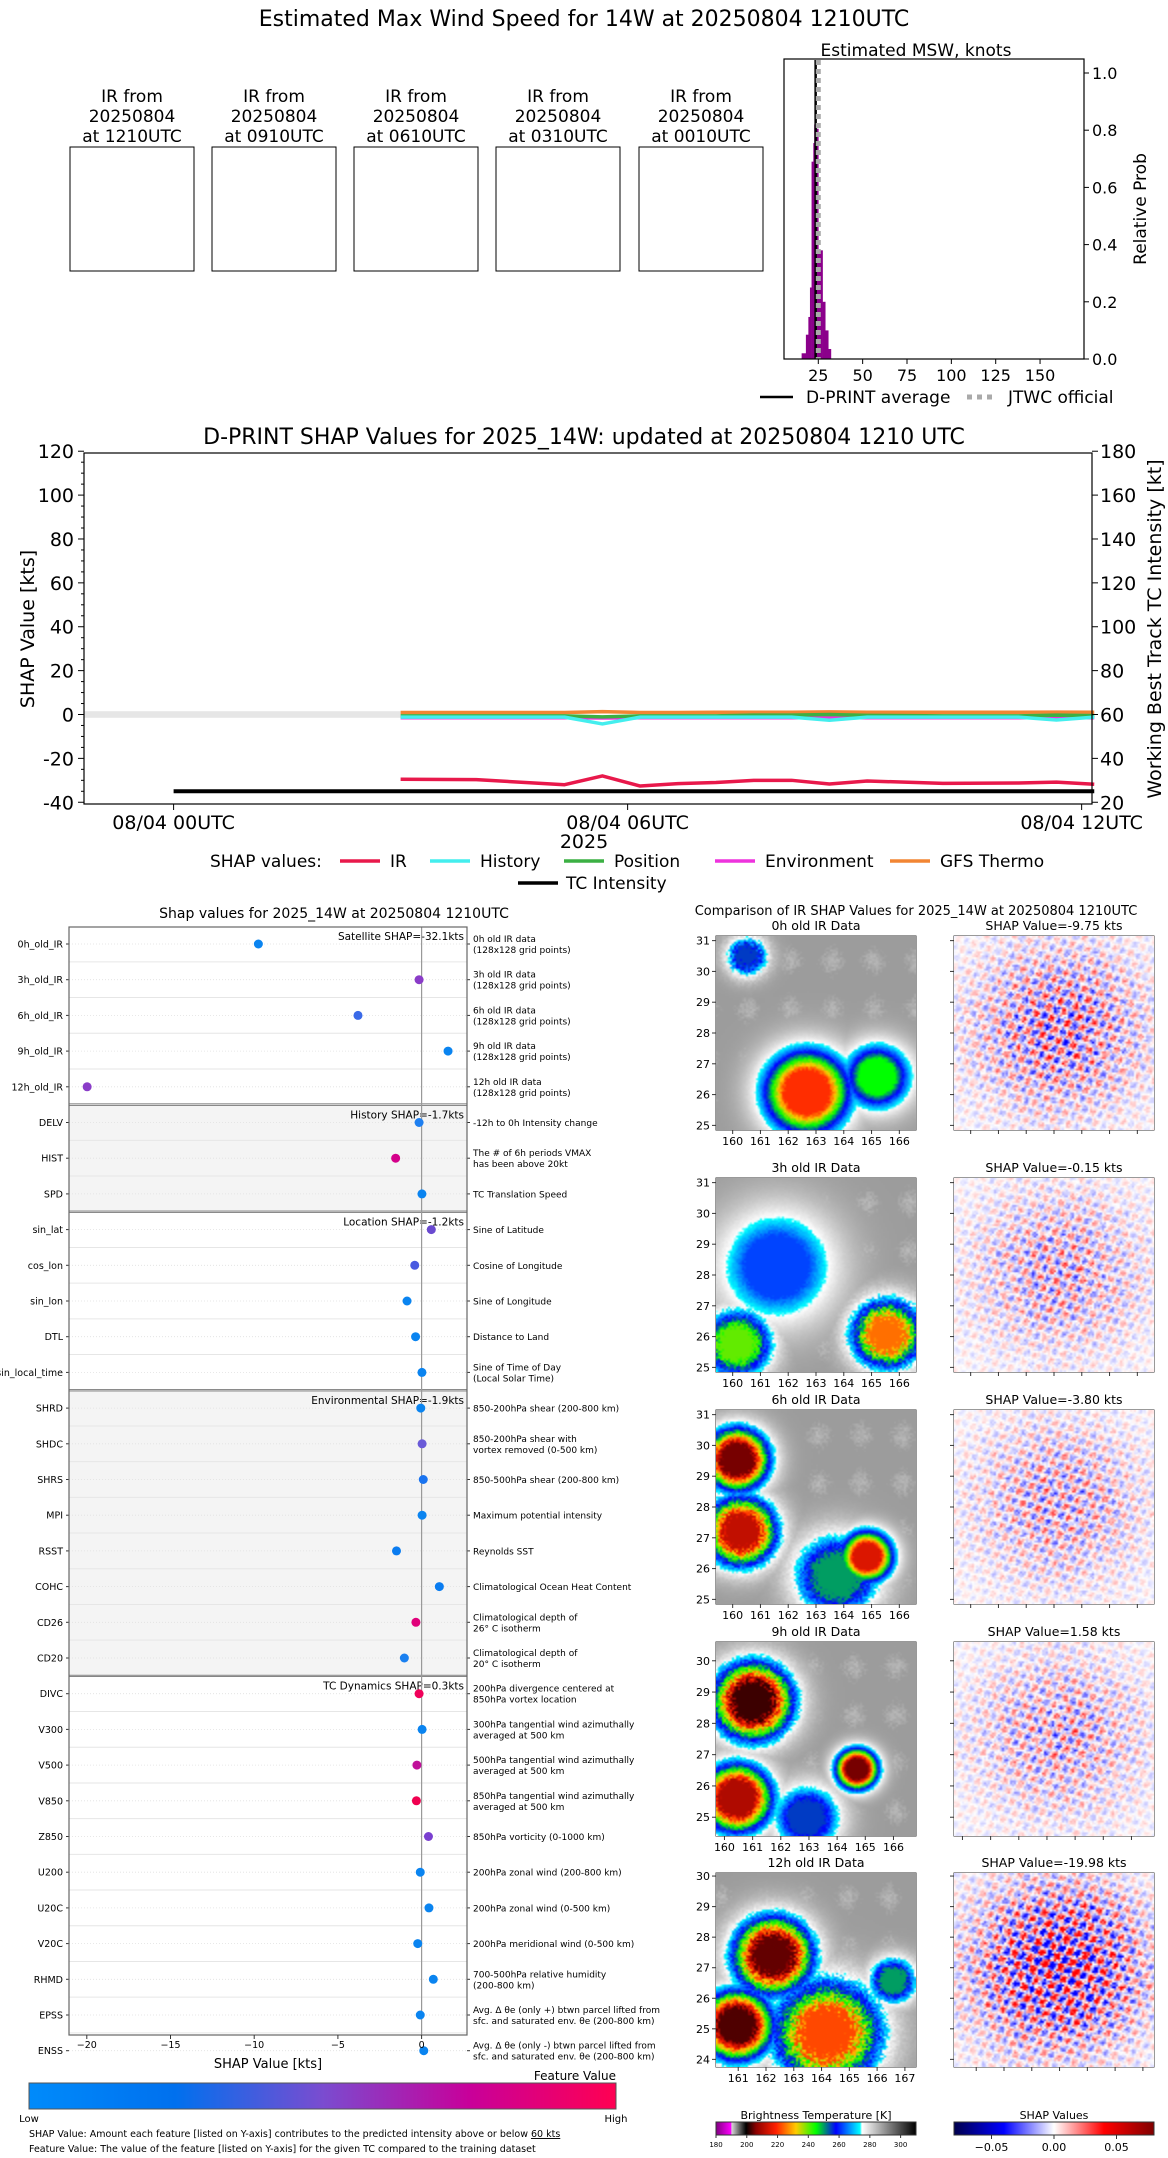 The image size is (1168, 2158). I want to click on feature-description: Sine of Latitude, so click(508, 1231).